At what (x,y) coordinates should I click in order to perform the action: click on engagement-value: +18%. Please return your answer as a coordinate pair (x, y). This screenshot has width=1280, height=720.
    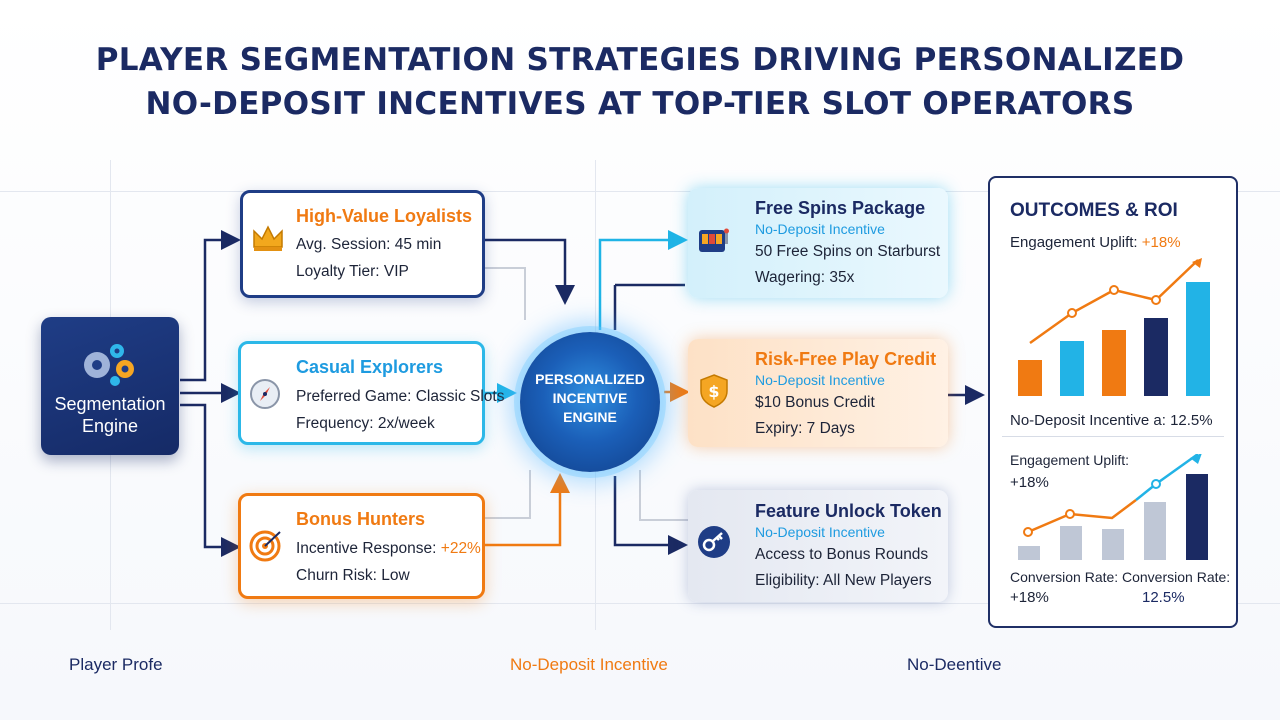
    Looking at the image, I should click on (1161, 242).